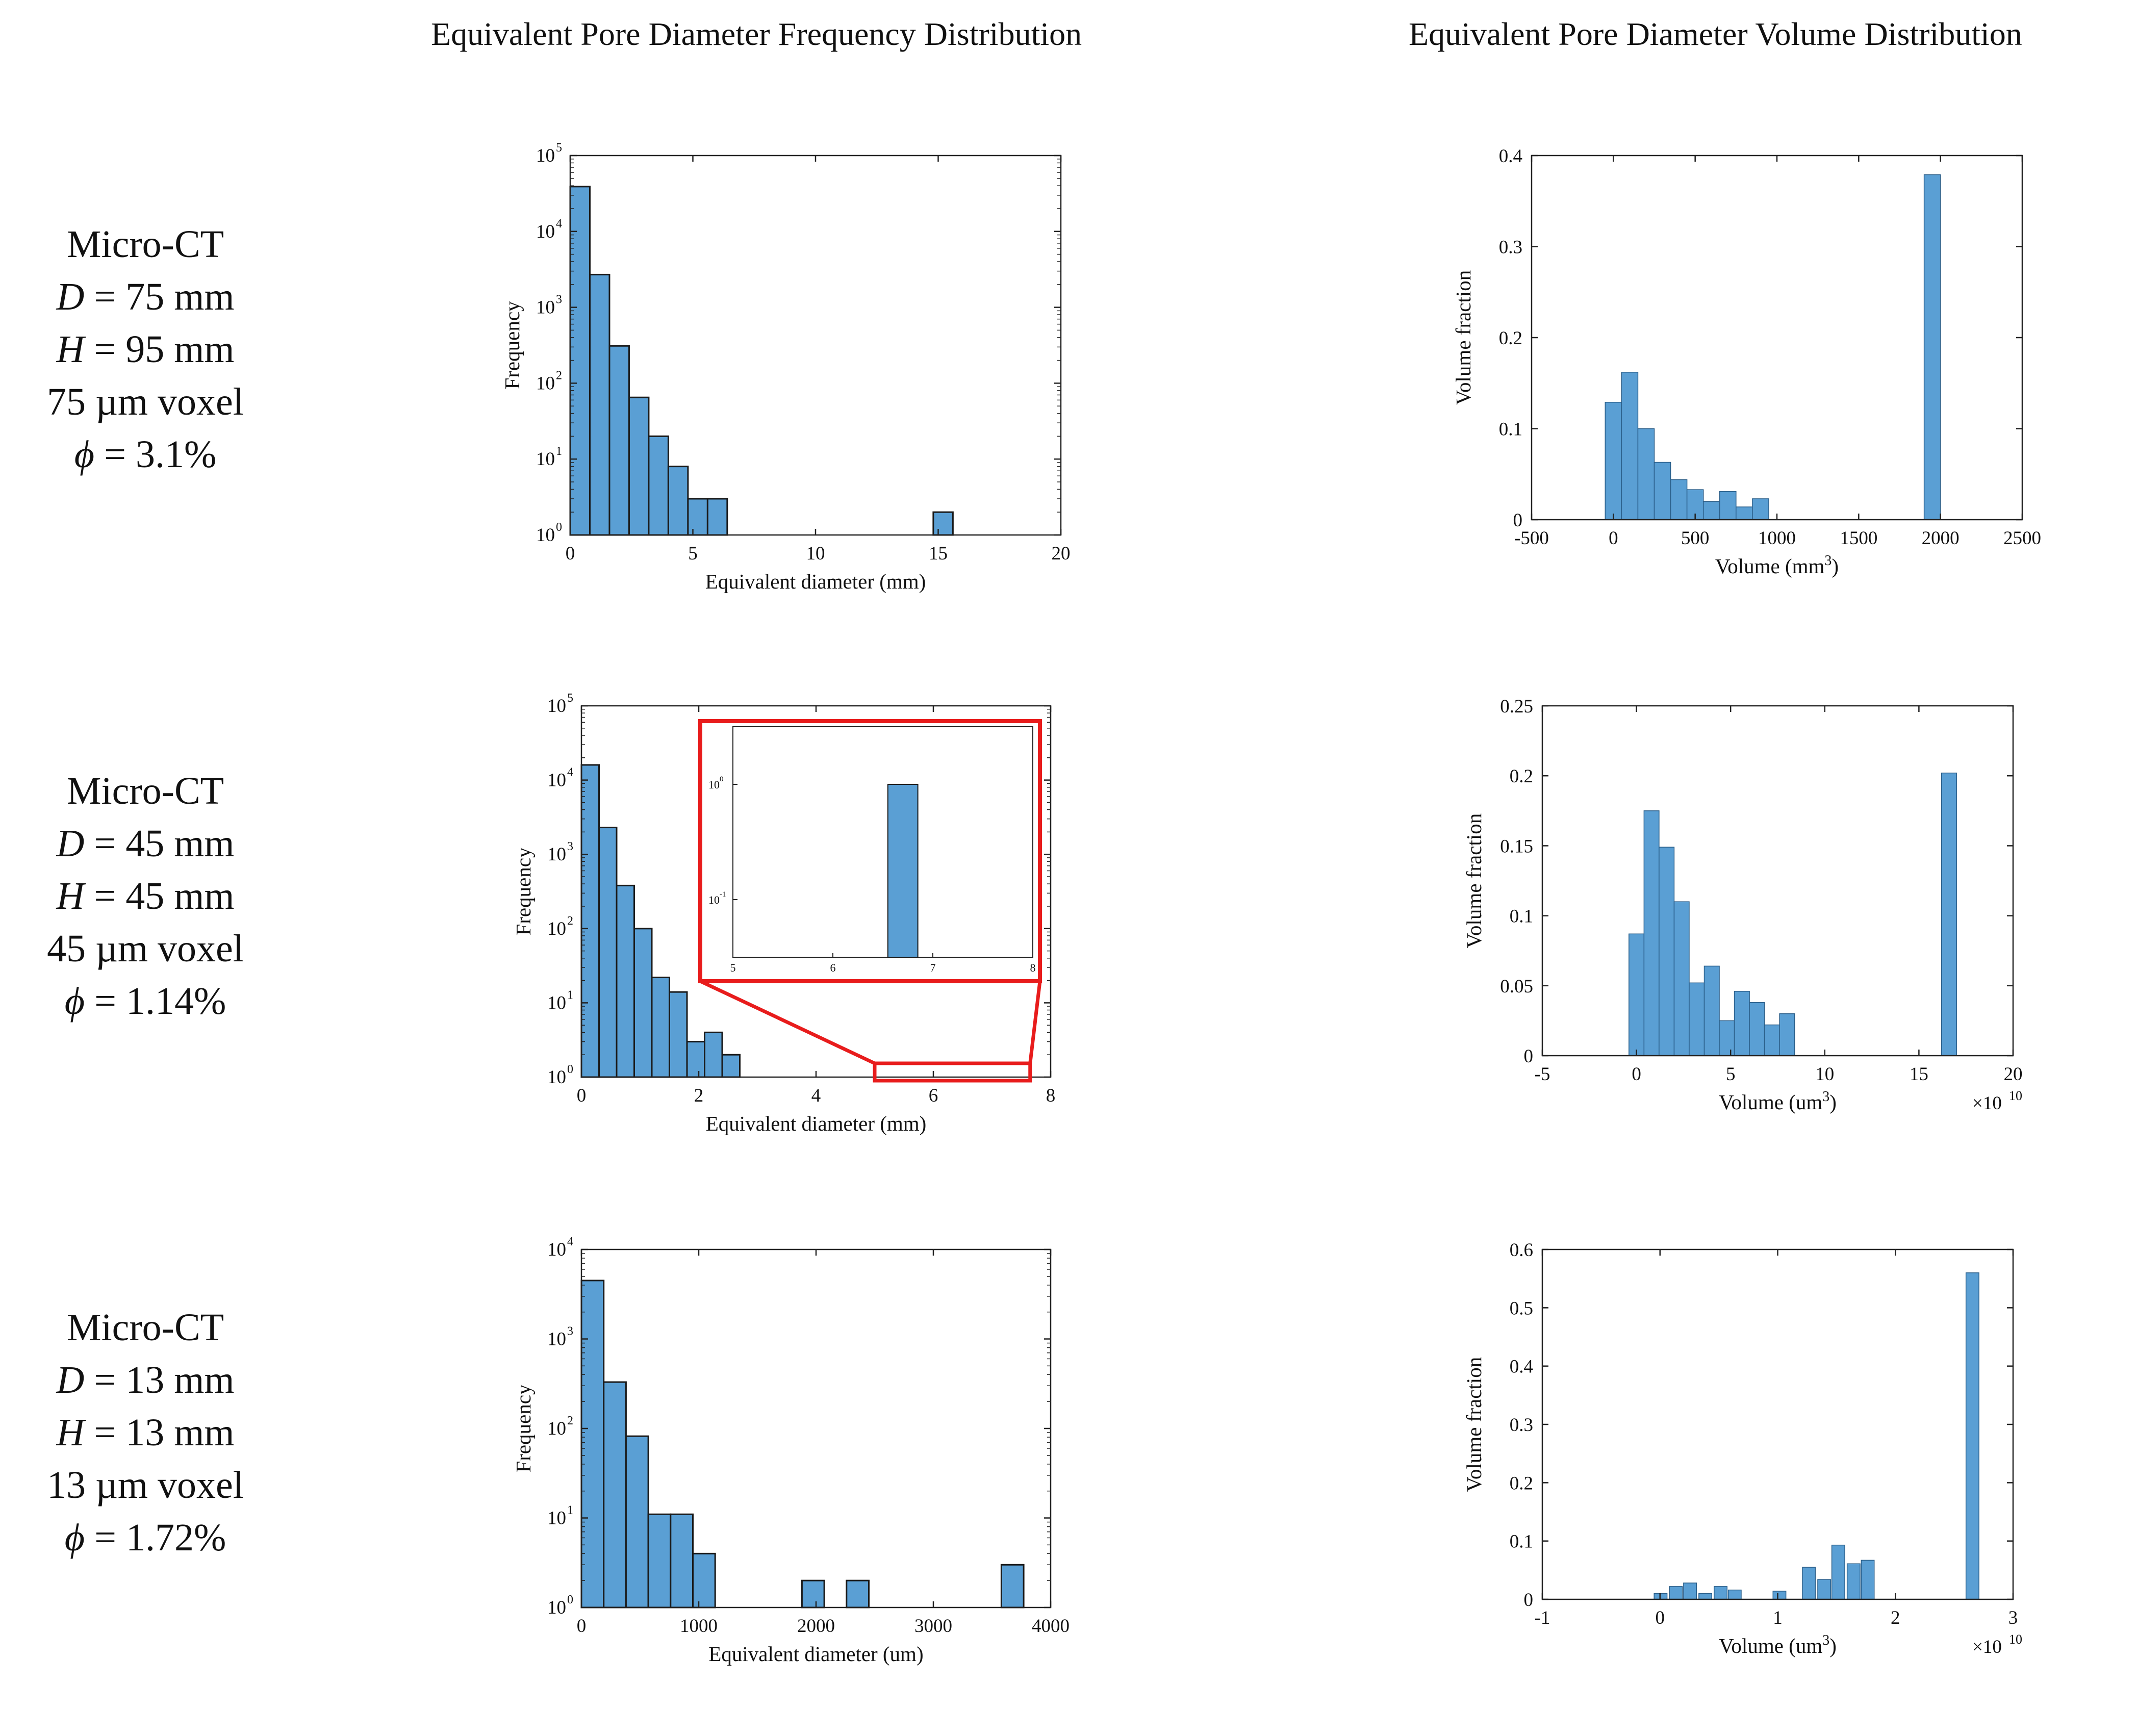  I want to click on diameter-label: D = 45 mm, so click(145, 843).